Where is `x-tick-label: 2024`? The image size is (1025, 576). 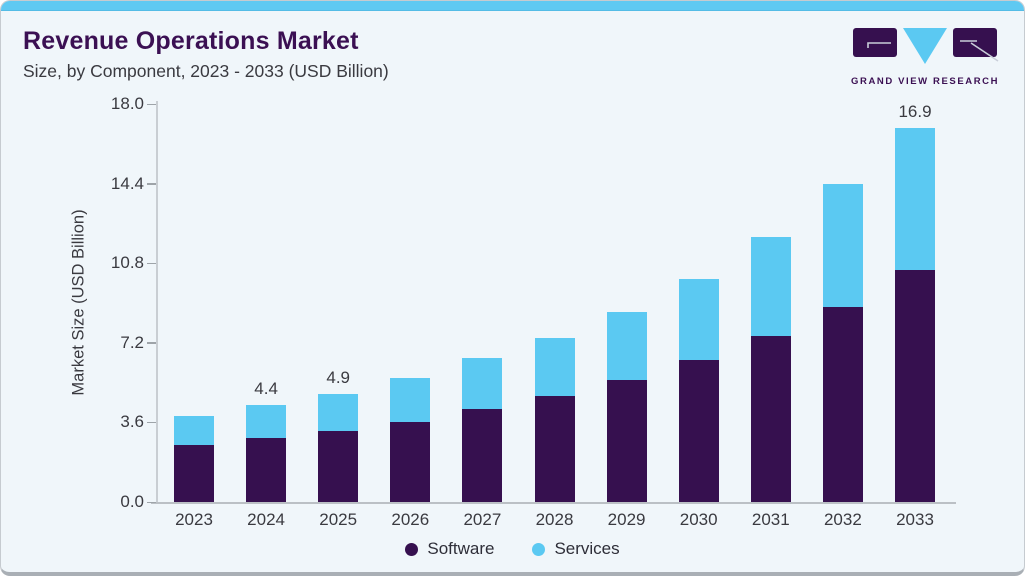 x-tick-label: 2024 is located at coordinates (266, 519).